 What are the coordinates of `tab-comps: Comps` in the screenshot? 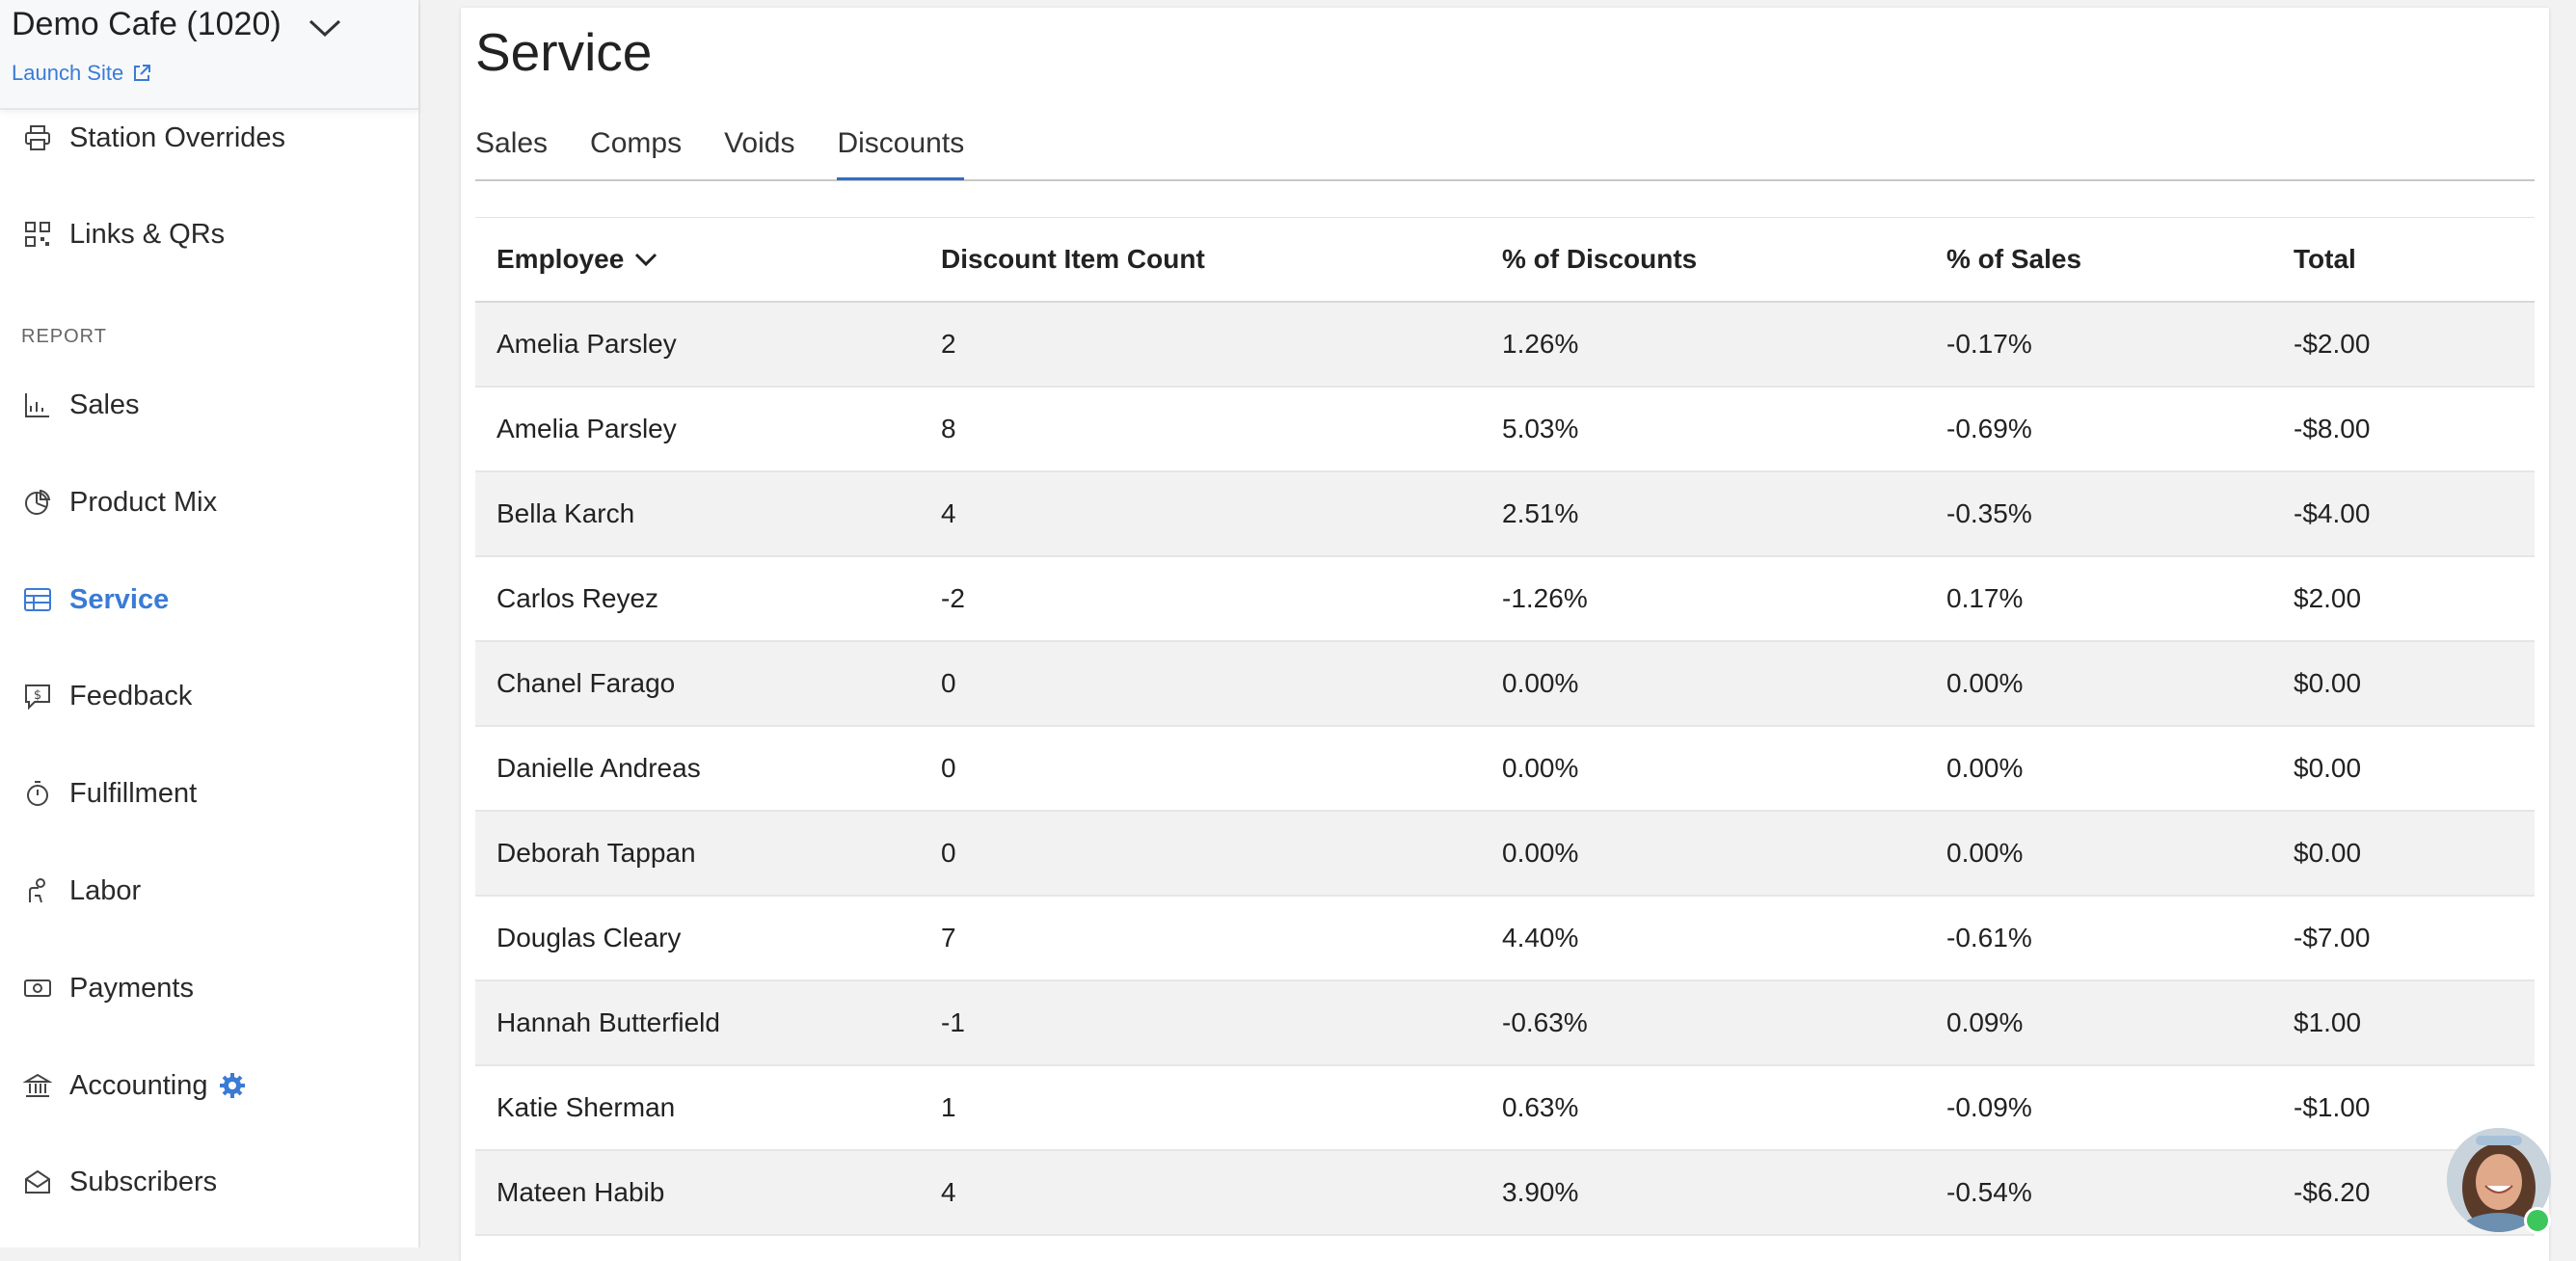 It's located at (636, 143).